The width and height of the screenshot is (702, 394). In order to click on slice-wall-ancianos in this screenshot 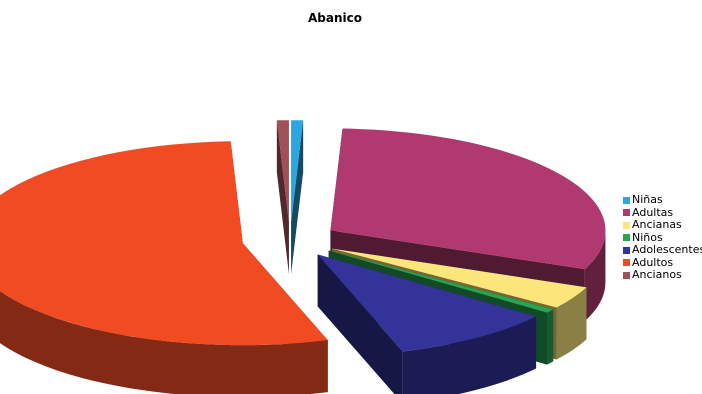, I will do `click(282, 197)`.